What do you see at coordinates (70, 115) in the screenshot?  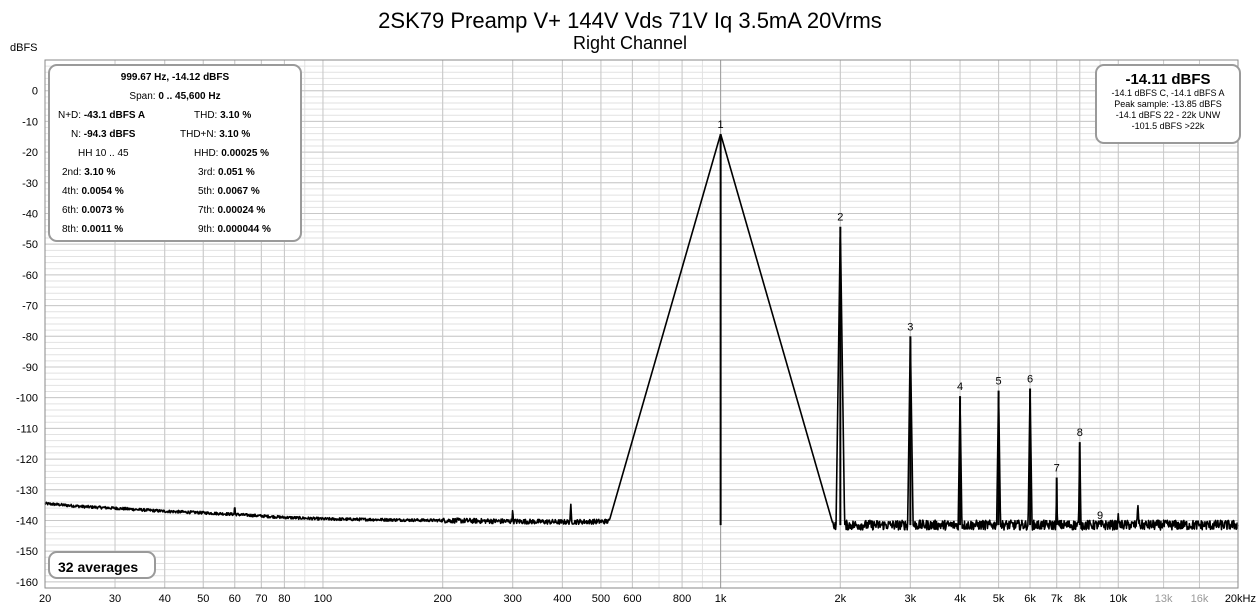 I see `nd-label: N+D:` at bounding box center [70, 115].